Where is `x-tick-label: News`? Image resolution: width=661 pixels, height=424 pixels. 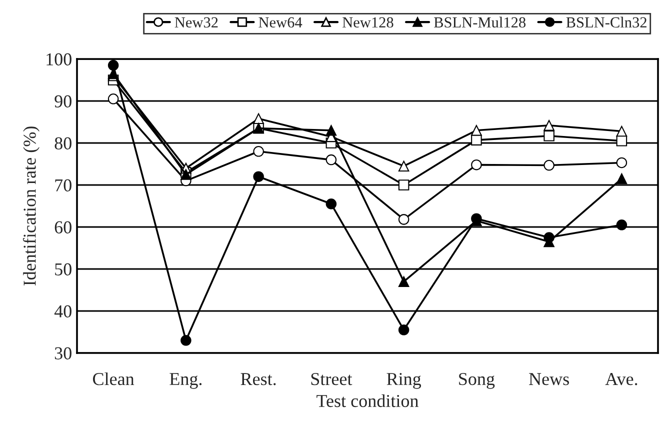
x-tick-label: News is located at coordinates (549, 379).